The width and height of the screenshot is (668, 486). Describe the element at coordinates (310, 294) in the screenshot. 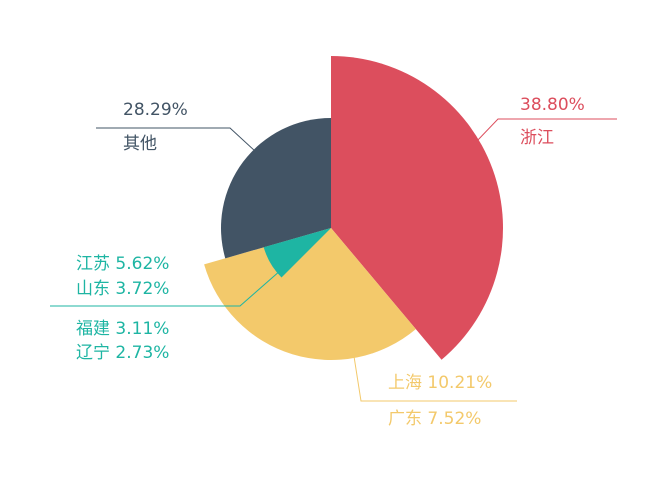

I see `pie-slice-shanghai_guangdong` at that location.